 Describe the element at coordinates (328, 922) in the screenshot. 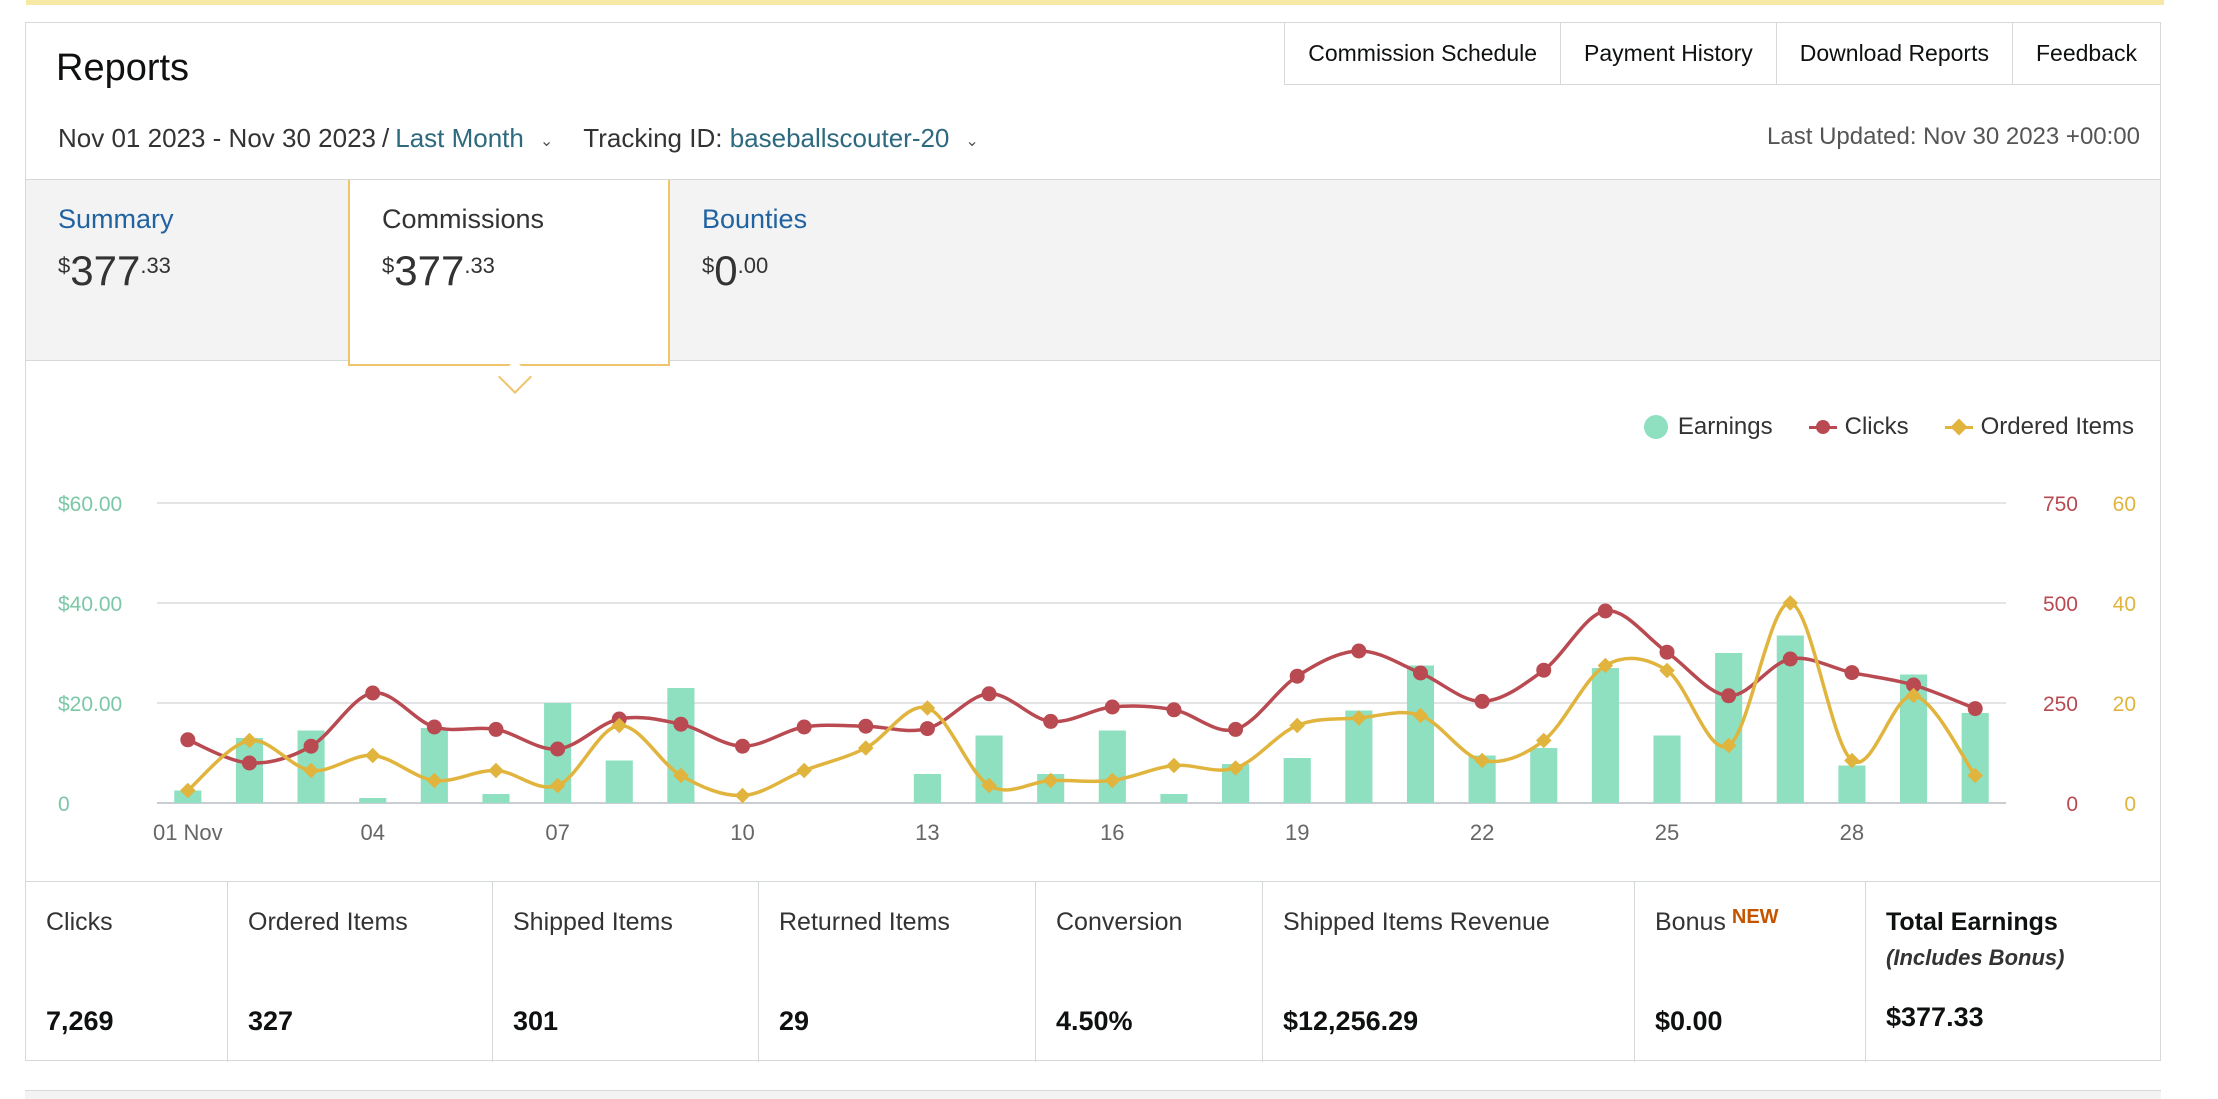

I see `stat-label: Ordered Items` at that location.